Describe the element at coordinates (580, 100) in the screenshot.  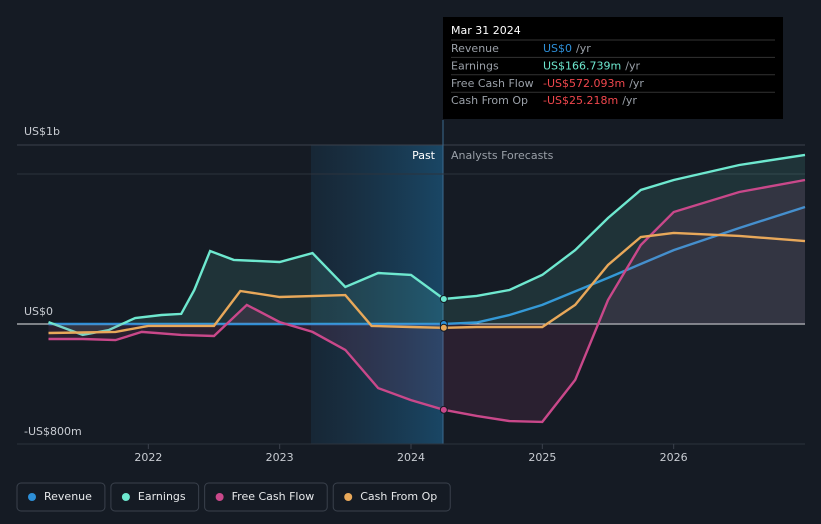
I see `tooltip-value: -US$25.218m` at that location.